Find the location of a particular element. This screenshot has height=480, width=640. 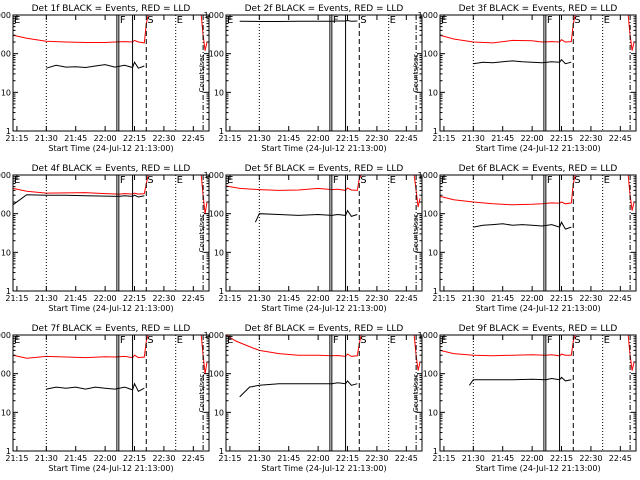

panel-title: Det 7f BLACK = Events, RED = LLD is located at coordinates (111, 329).